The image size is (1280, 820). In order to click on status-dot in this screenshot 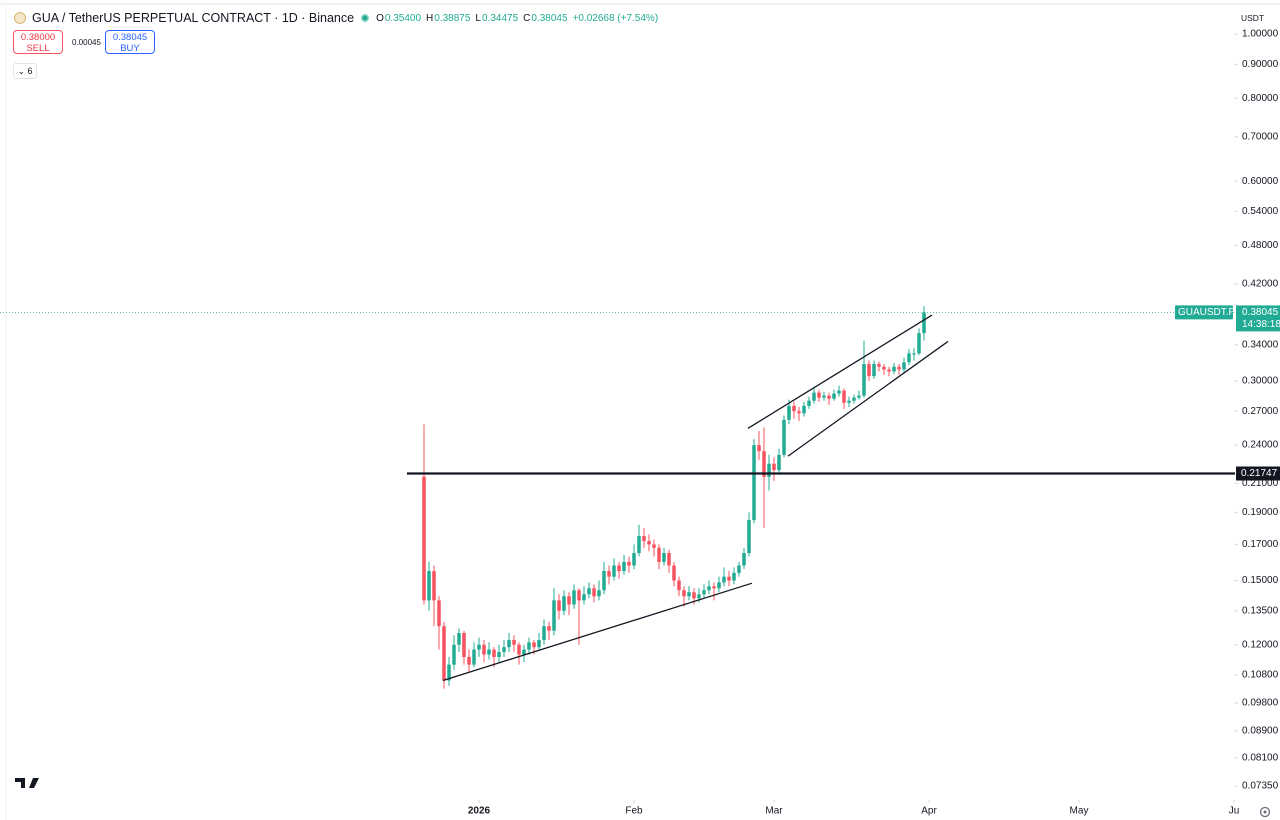, I will do `click(365, 18)`.